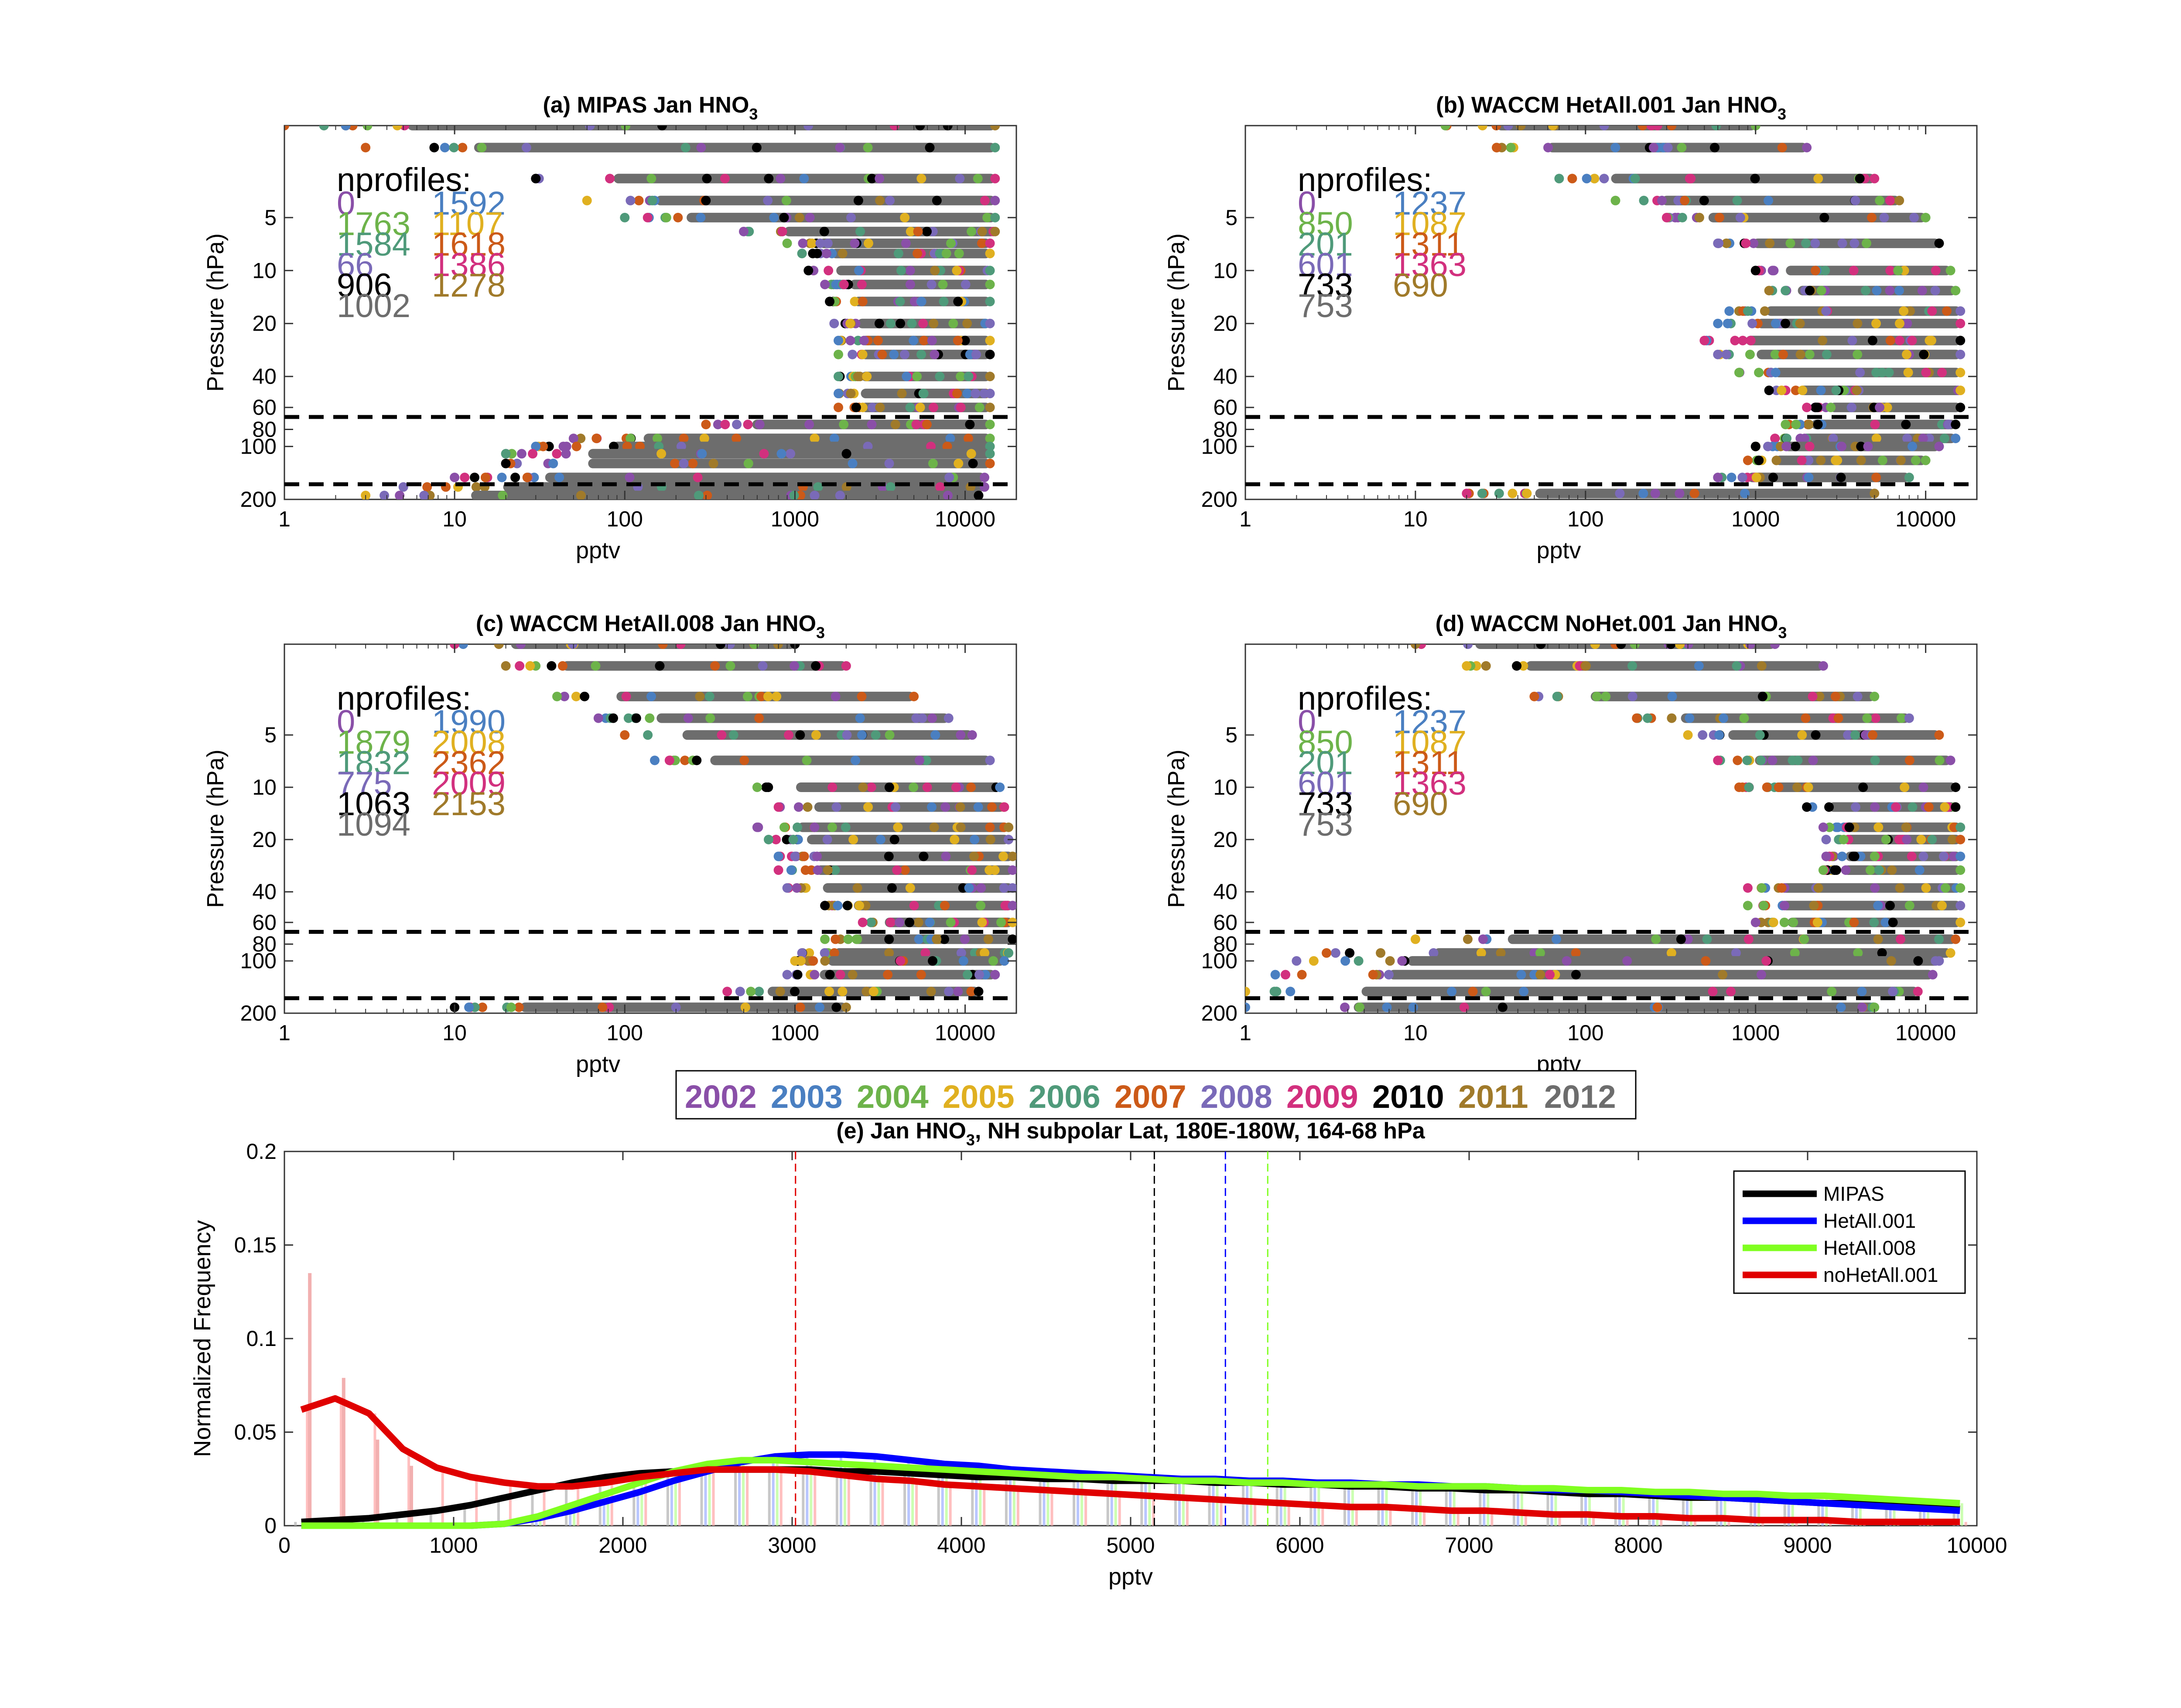  Describe the element at coordinates (264, 376) in the screenshot. I see `y-tick-label: 40` at that location.